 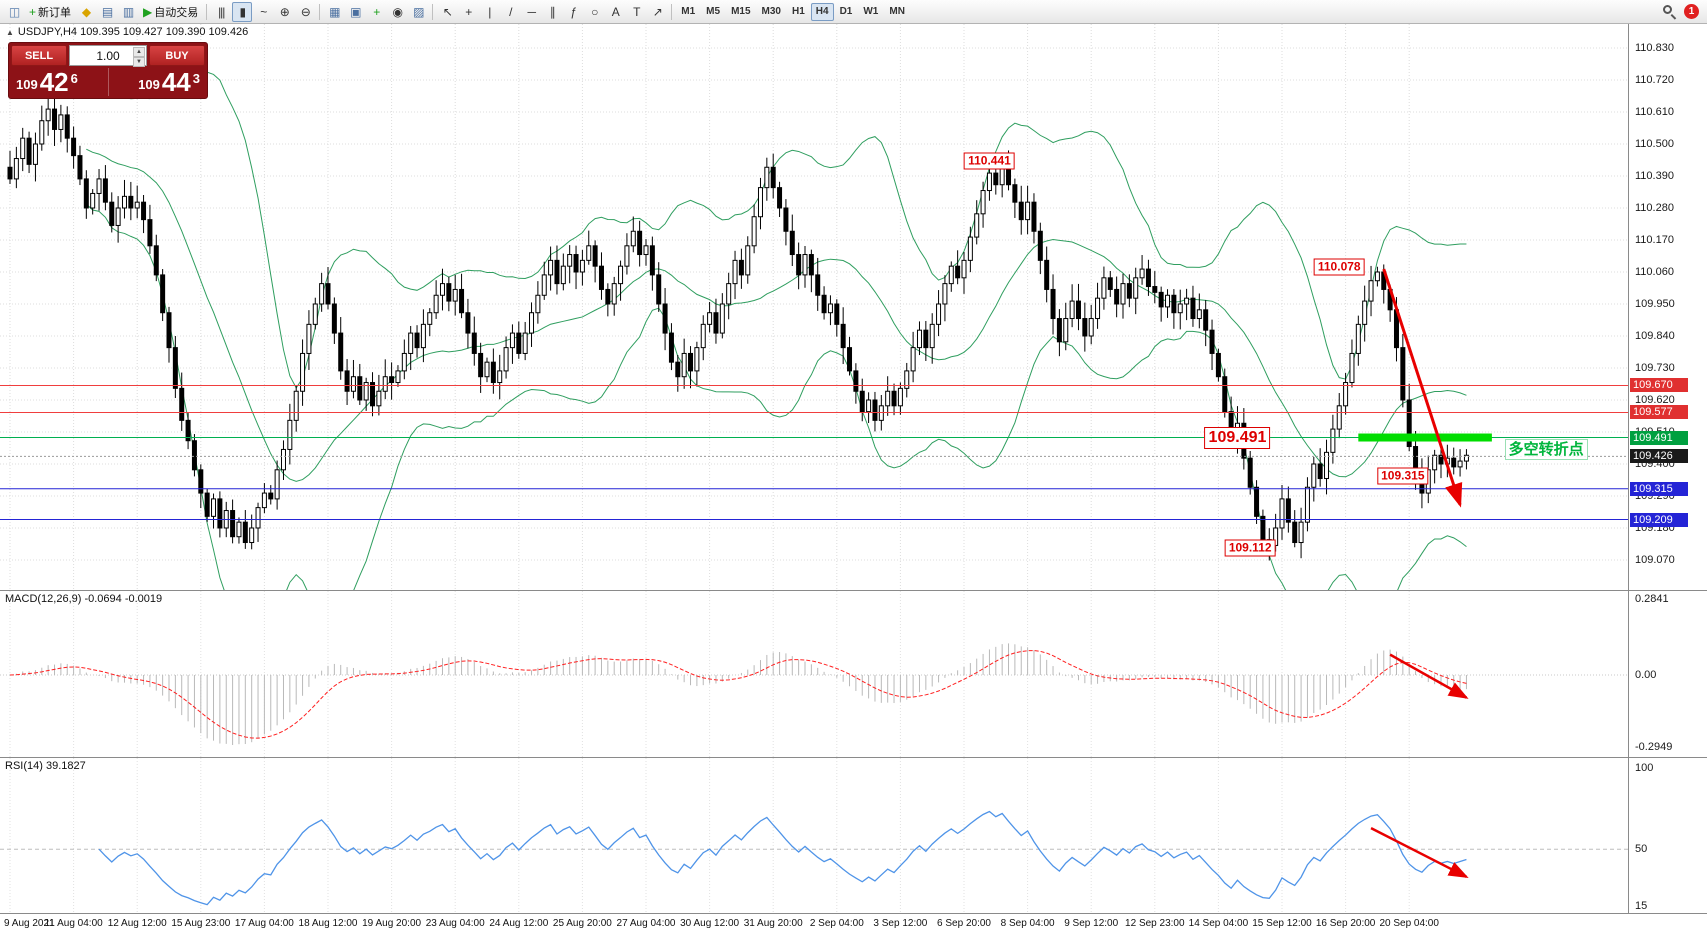 What do you see at coordinates (646, 923) in the screenshot?
I see `time-axis-label: 27 Aug 04:00` at bounding box center [646, 923].